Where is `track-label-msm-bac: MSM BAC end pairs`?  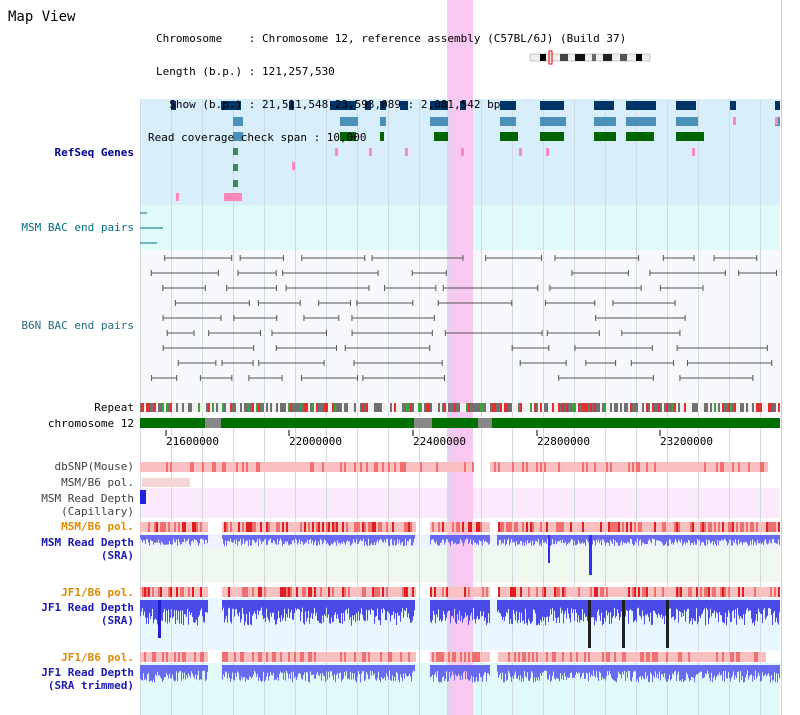
track-label-msm-bac: MSM BAC end pairs is located at coordinates (77, 227).